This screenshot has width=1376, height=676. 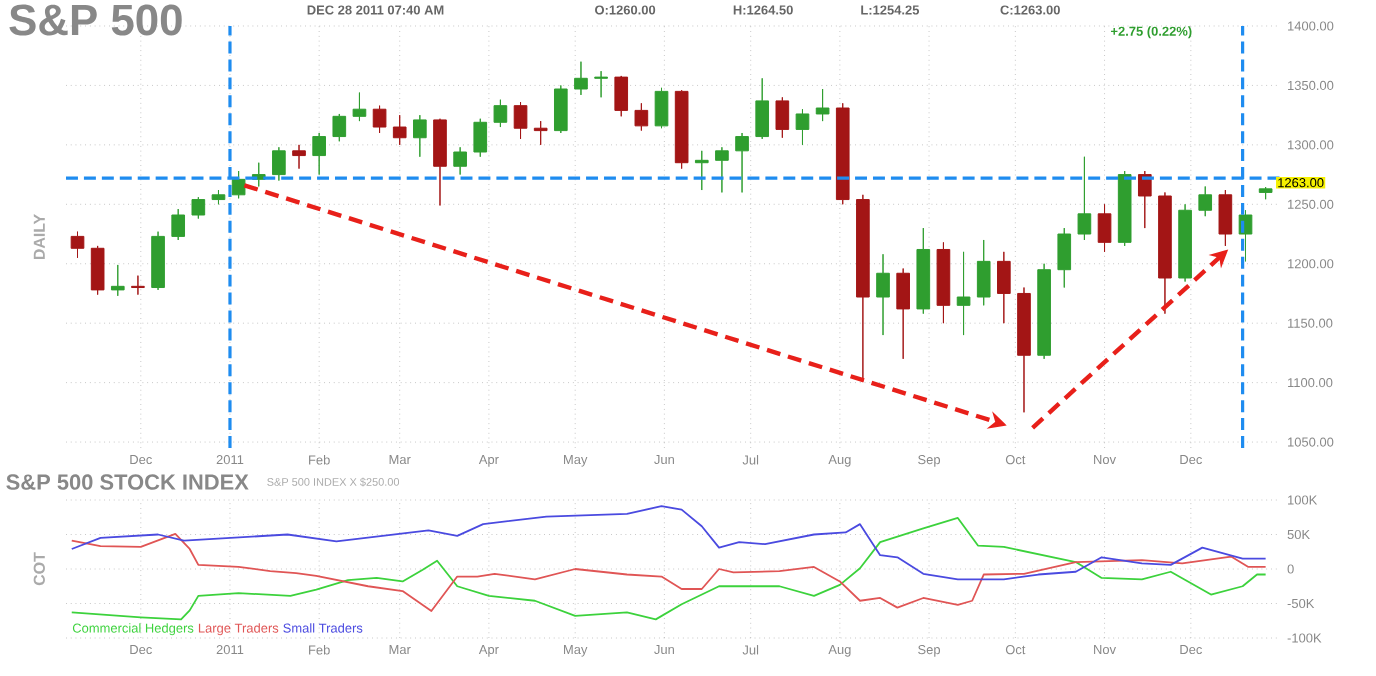 I want to click on chart-title: S&P 500, so click(x=95, y=20).